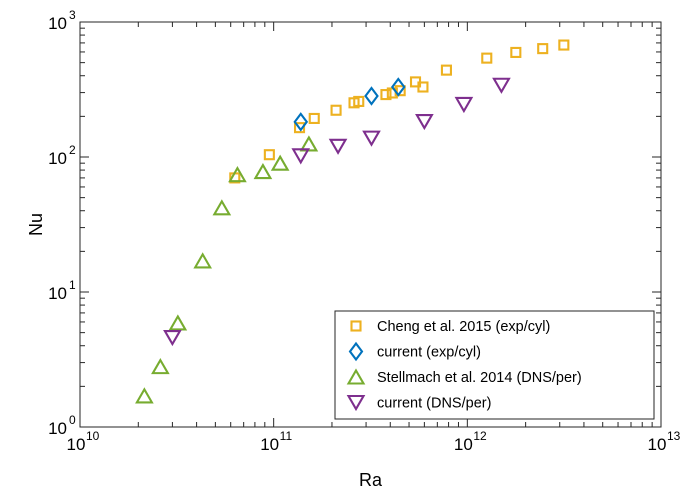  I want to click on legend-box, so click(494, 365).